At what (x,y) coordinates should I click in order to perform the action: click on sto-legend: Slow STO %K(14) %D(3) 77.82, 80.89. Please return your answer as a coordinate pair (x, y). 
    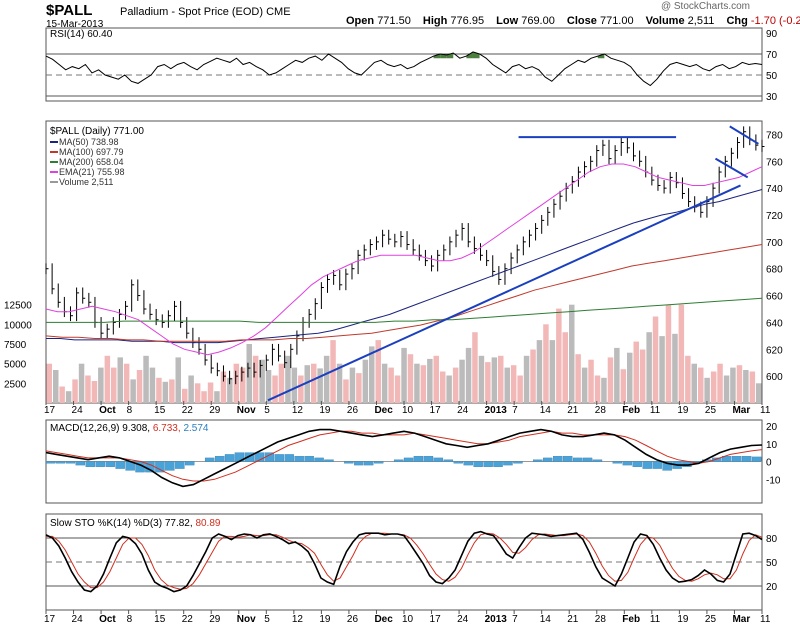
    Looking at the image, I should click on (135, 523).